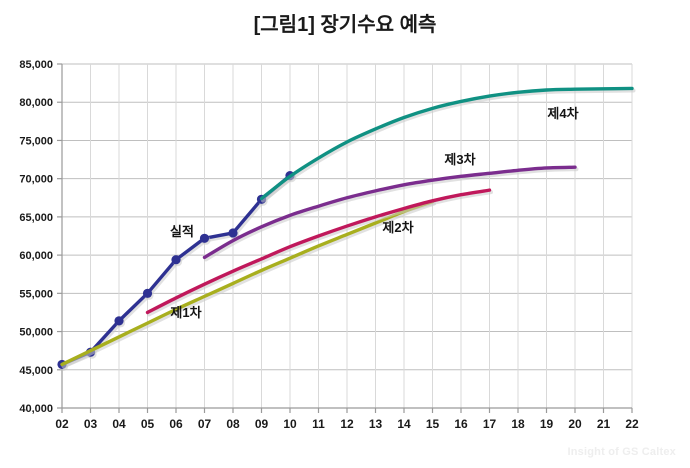 This screenshot has width=690, height=468. Describe the element at coordinates (518, 423) in the screenshot. I see `x-tick-label: 18` at that location.